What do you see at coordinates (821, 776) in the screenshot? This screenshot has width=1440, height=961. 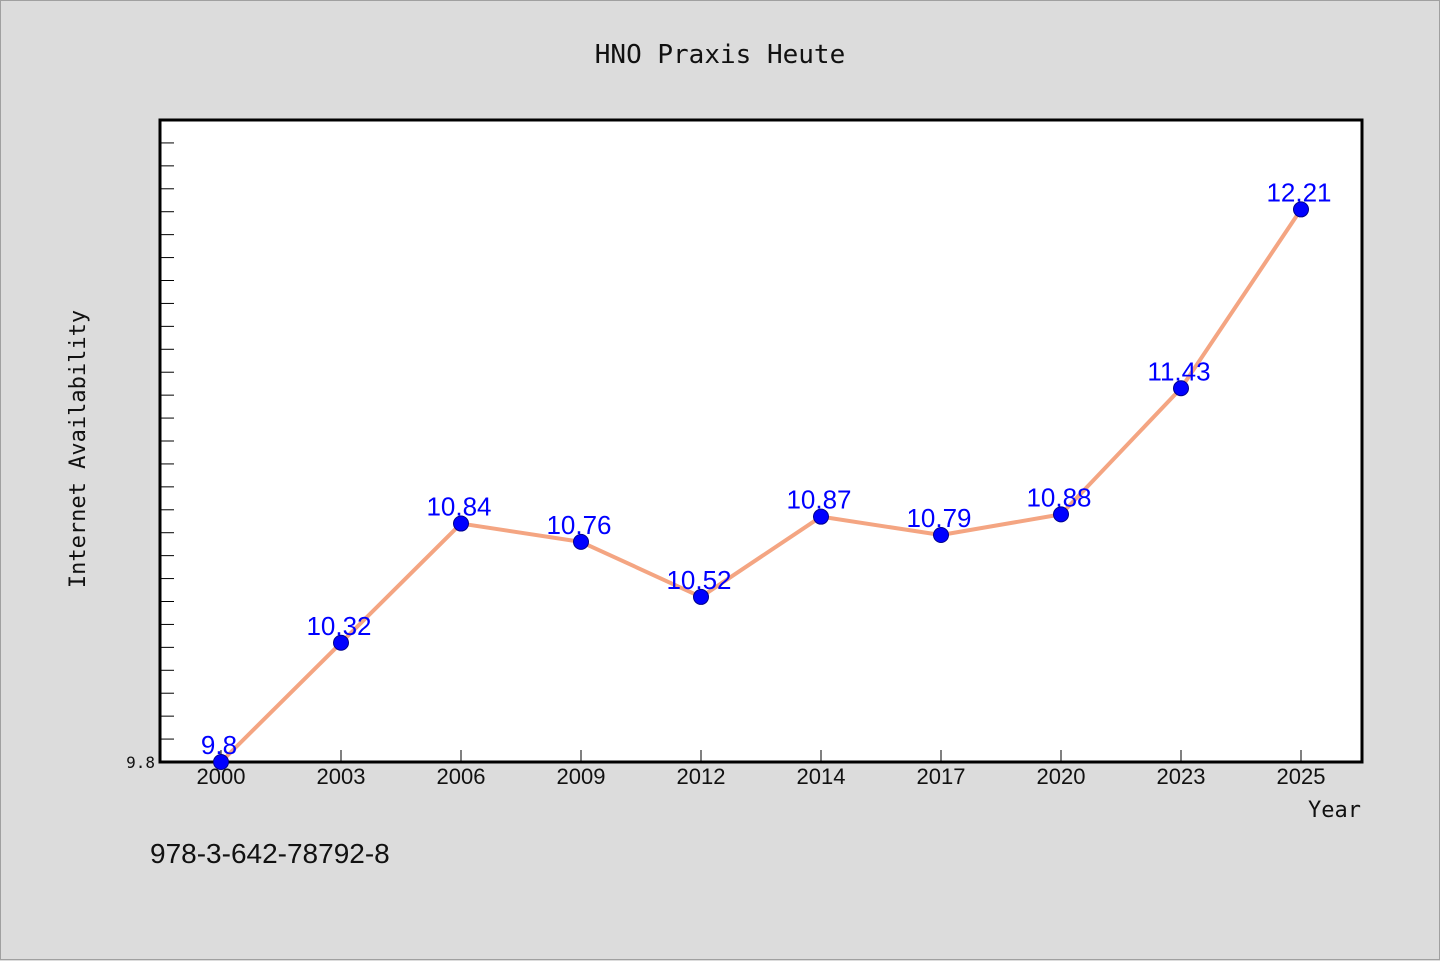 I see `x-tick-label: 2014` at bounding box center [821, 776].